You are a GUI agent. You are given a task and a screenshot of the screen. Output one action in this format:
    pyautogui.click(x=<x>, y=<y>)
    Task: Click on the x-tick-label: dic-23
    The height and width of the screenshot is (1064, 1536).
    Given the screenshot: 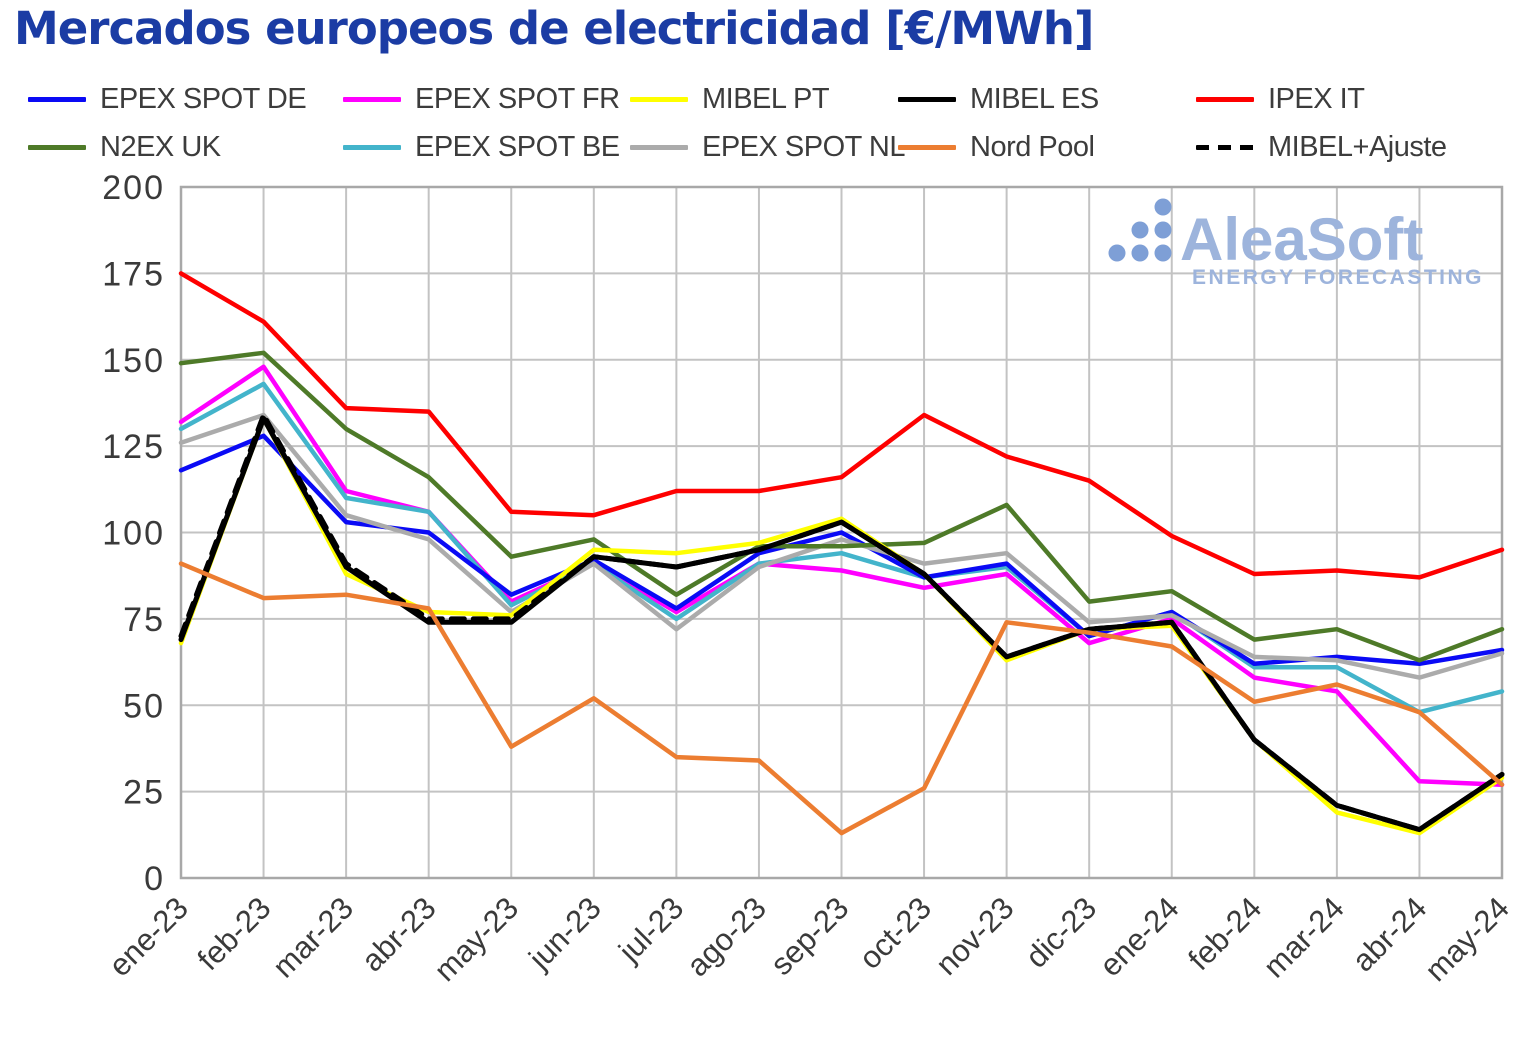 What is the action you would take?
    pyautogui.click(x=1061, y=932)
    